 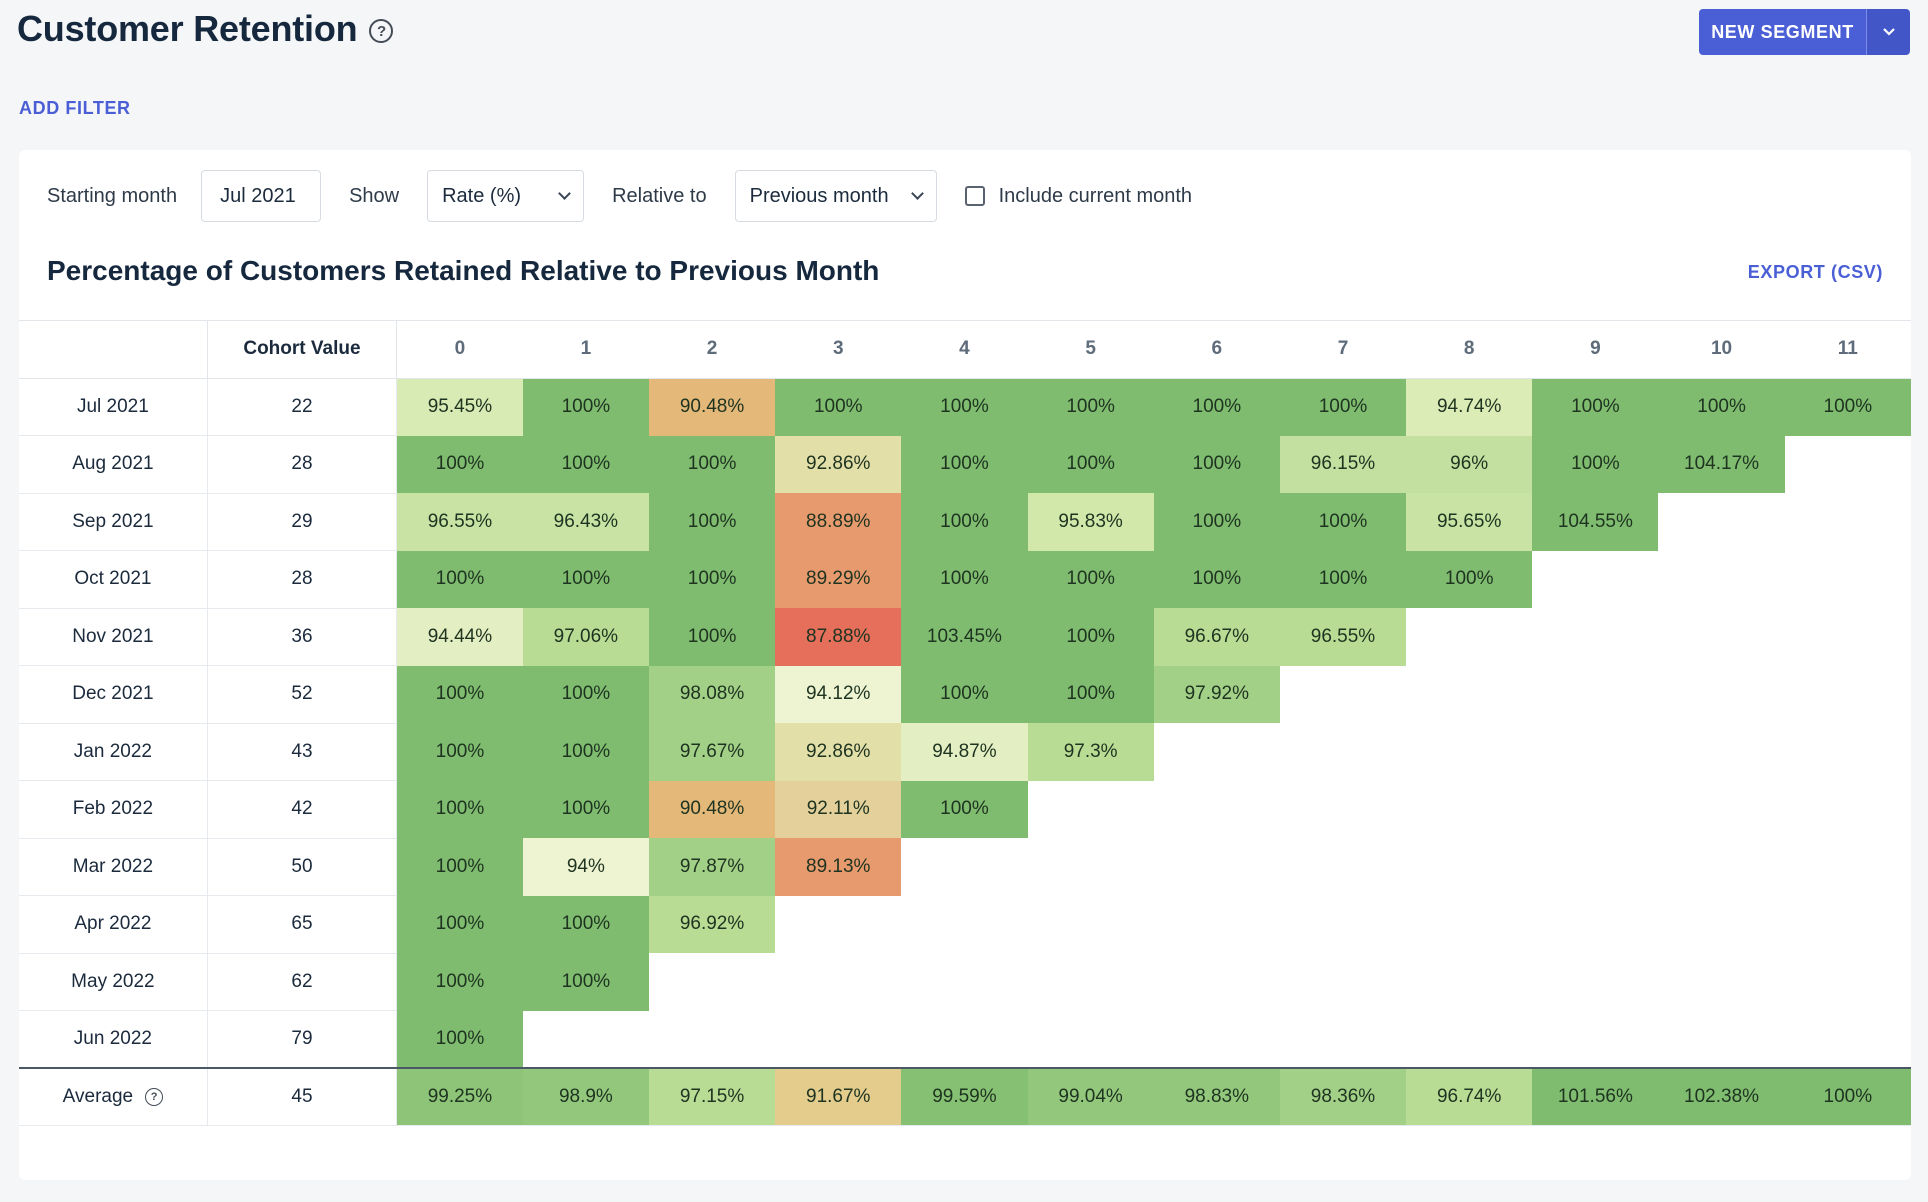 I want to click on retention-cell: 97.3%, so click(x=1090, y=752).